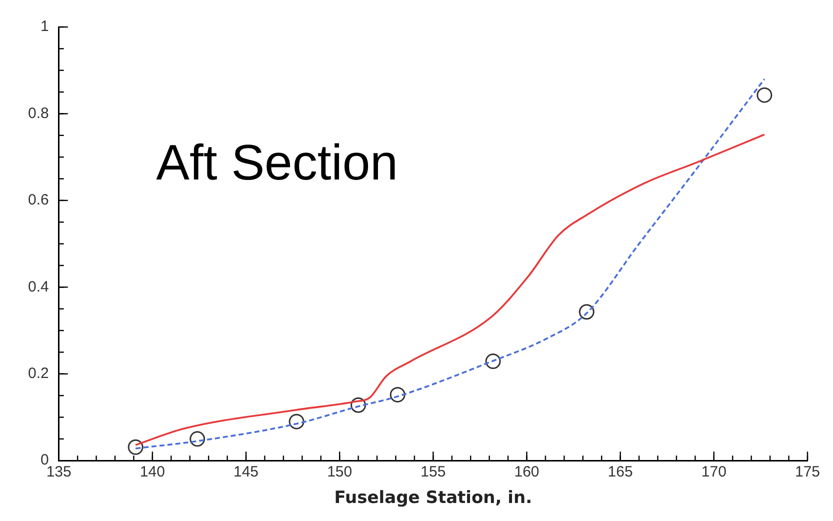 This screenshot has height=521, width=833. What do you see at coordinates (44, 460) in the screenshot?
I see `y-tick-label: 0` at bounding box center [44, 460].